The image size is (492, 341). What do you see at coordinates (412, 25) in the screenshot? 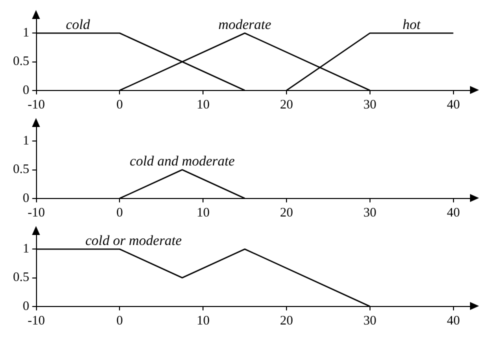
I see `series-label: hot` at bounding box center [412, 25].